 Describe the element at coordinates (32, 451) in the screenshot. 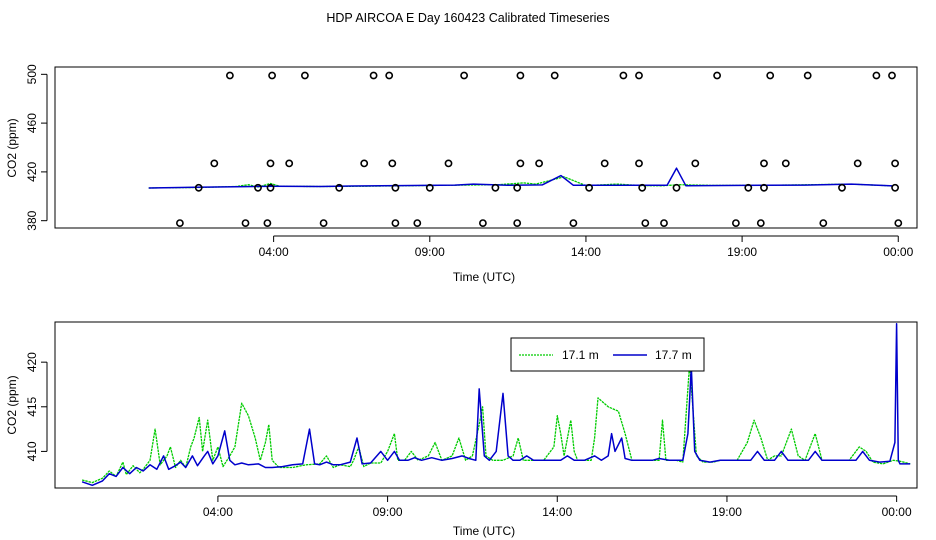

I see `bottom-y-tick-label: 410` at that location.